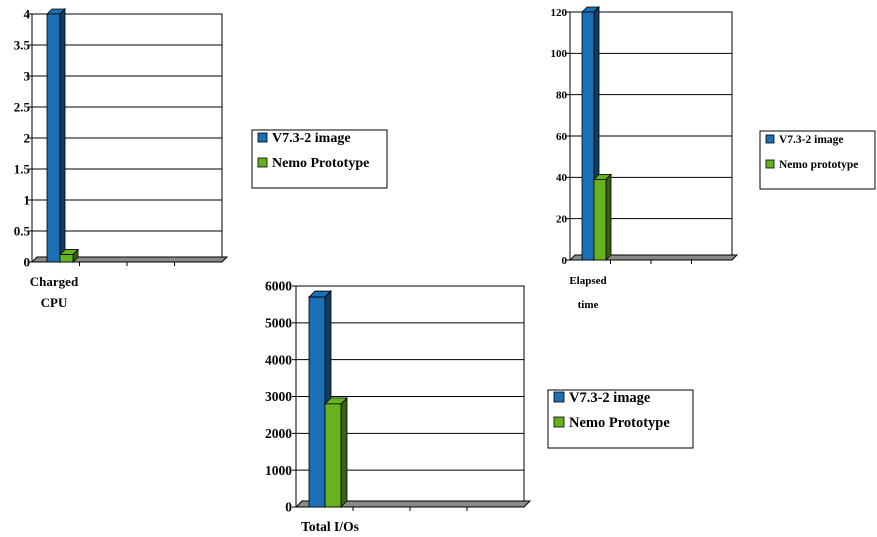  What do you see at coordinates (27, 14) in the screenshot?
I see `y-tick-label: 4` at bounding box center [27, 14].